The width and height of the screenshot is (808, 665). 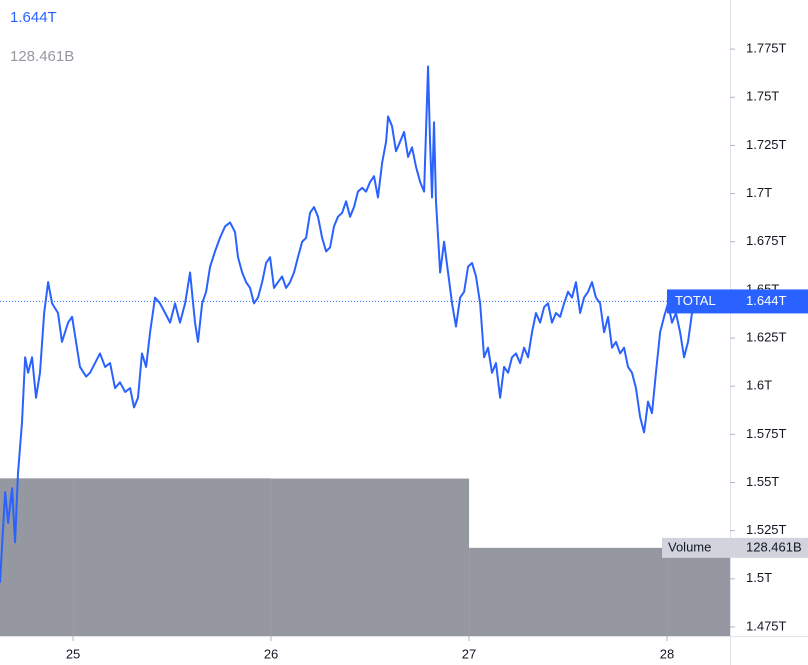 What do you see at coordinates (766, 336) in the screenshot?
I see `y-tick-label: 1.625T` at bounding box center [766, 336].